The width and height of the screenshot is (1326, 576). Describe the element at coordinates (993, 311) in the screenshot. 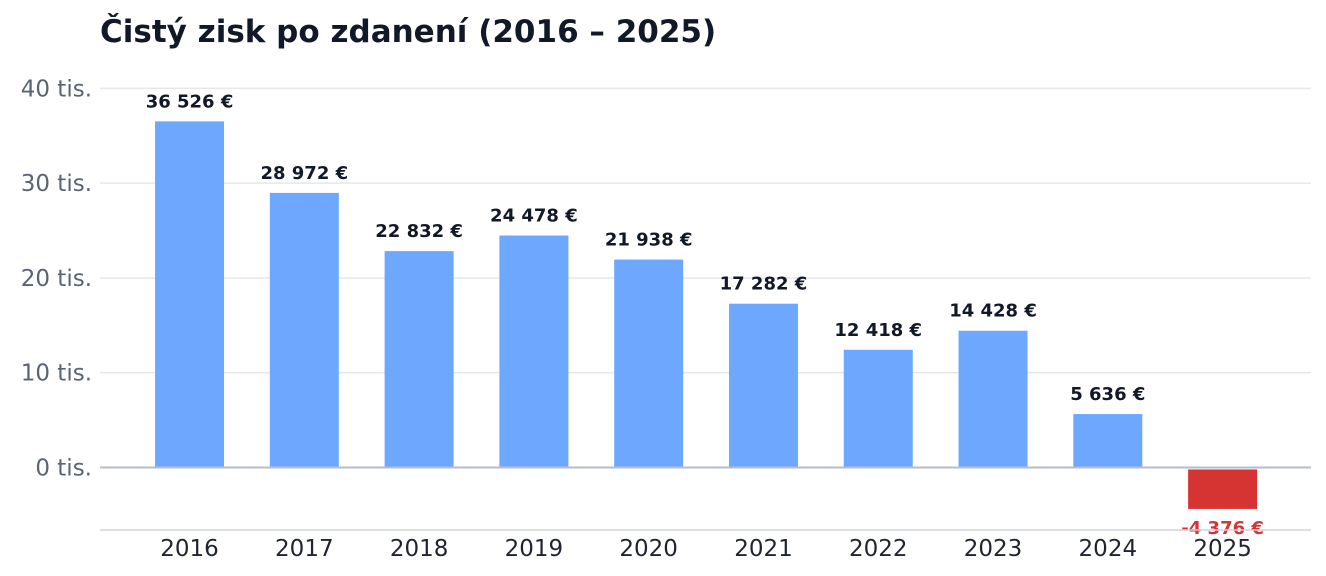

I see `data-label: 14 428 €` at that location.